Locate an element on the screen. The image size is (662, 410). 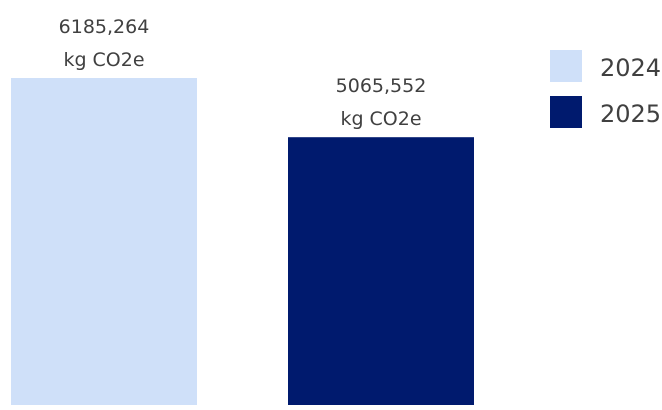
value-label-2025: 5065,552 is located at coordinates (381, 86).